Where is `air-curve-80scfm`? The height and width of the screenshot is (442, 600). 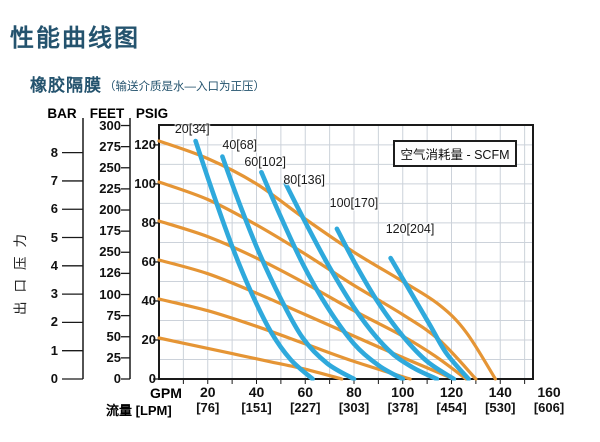 air-curve-80scfm is located at coordinates (361, 281).